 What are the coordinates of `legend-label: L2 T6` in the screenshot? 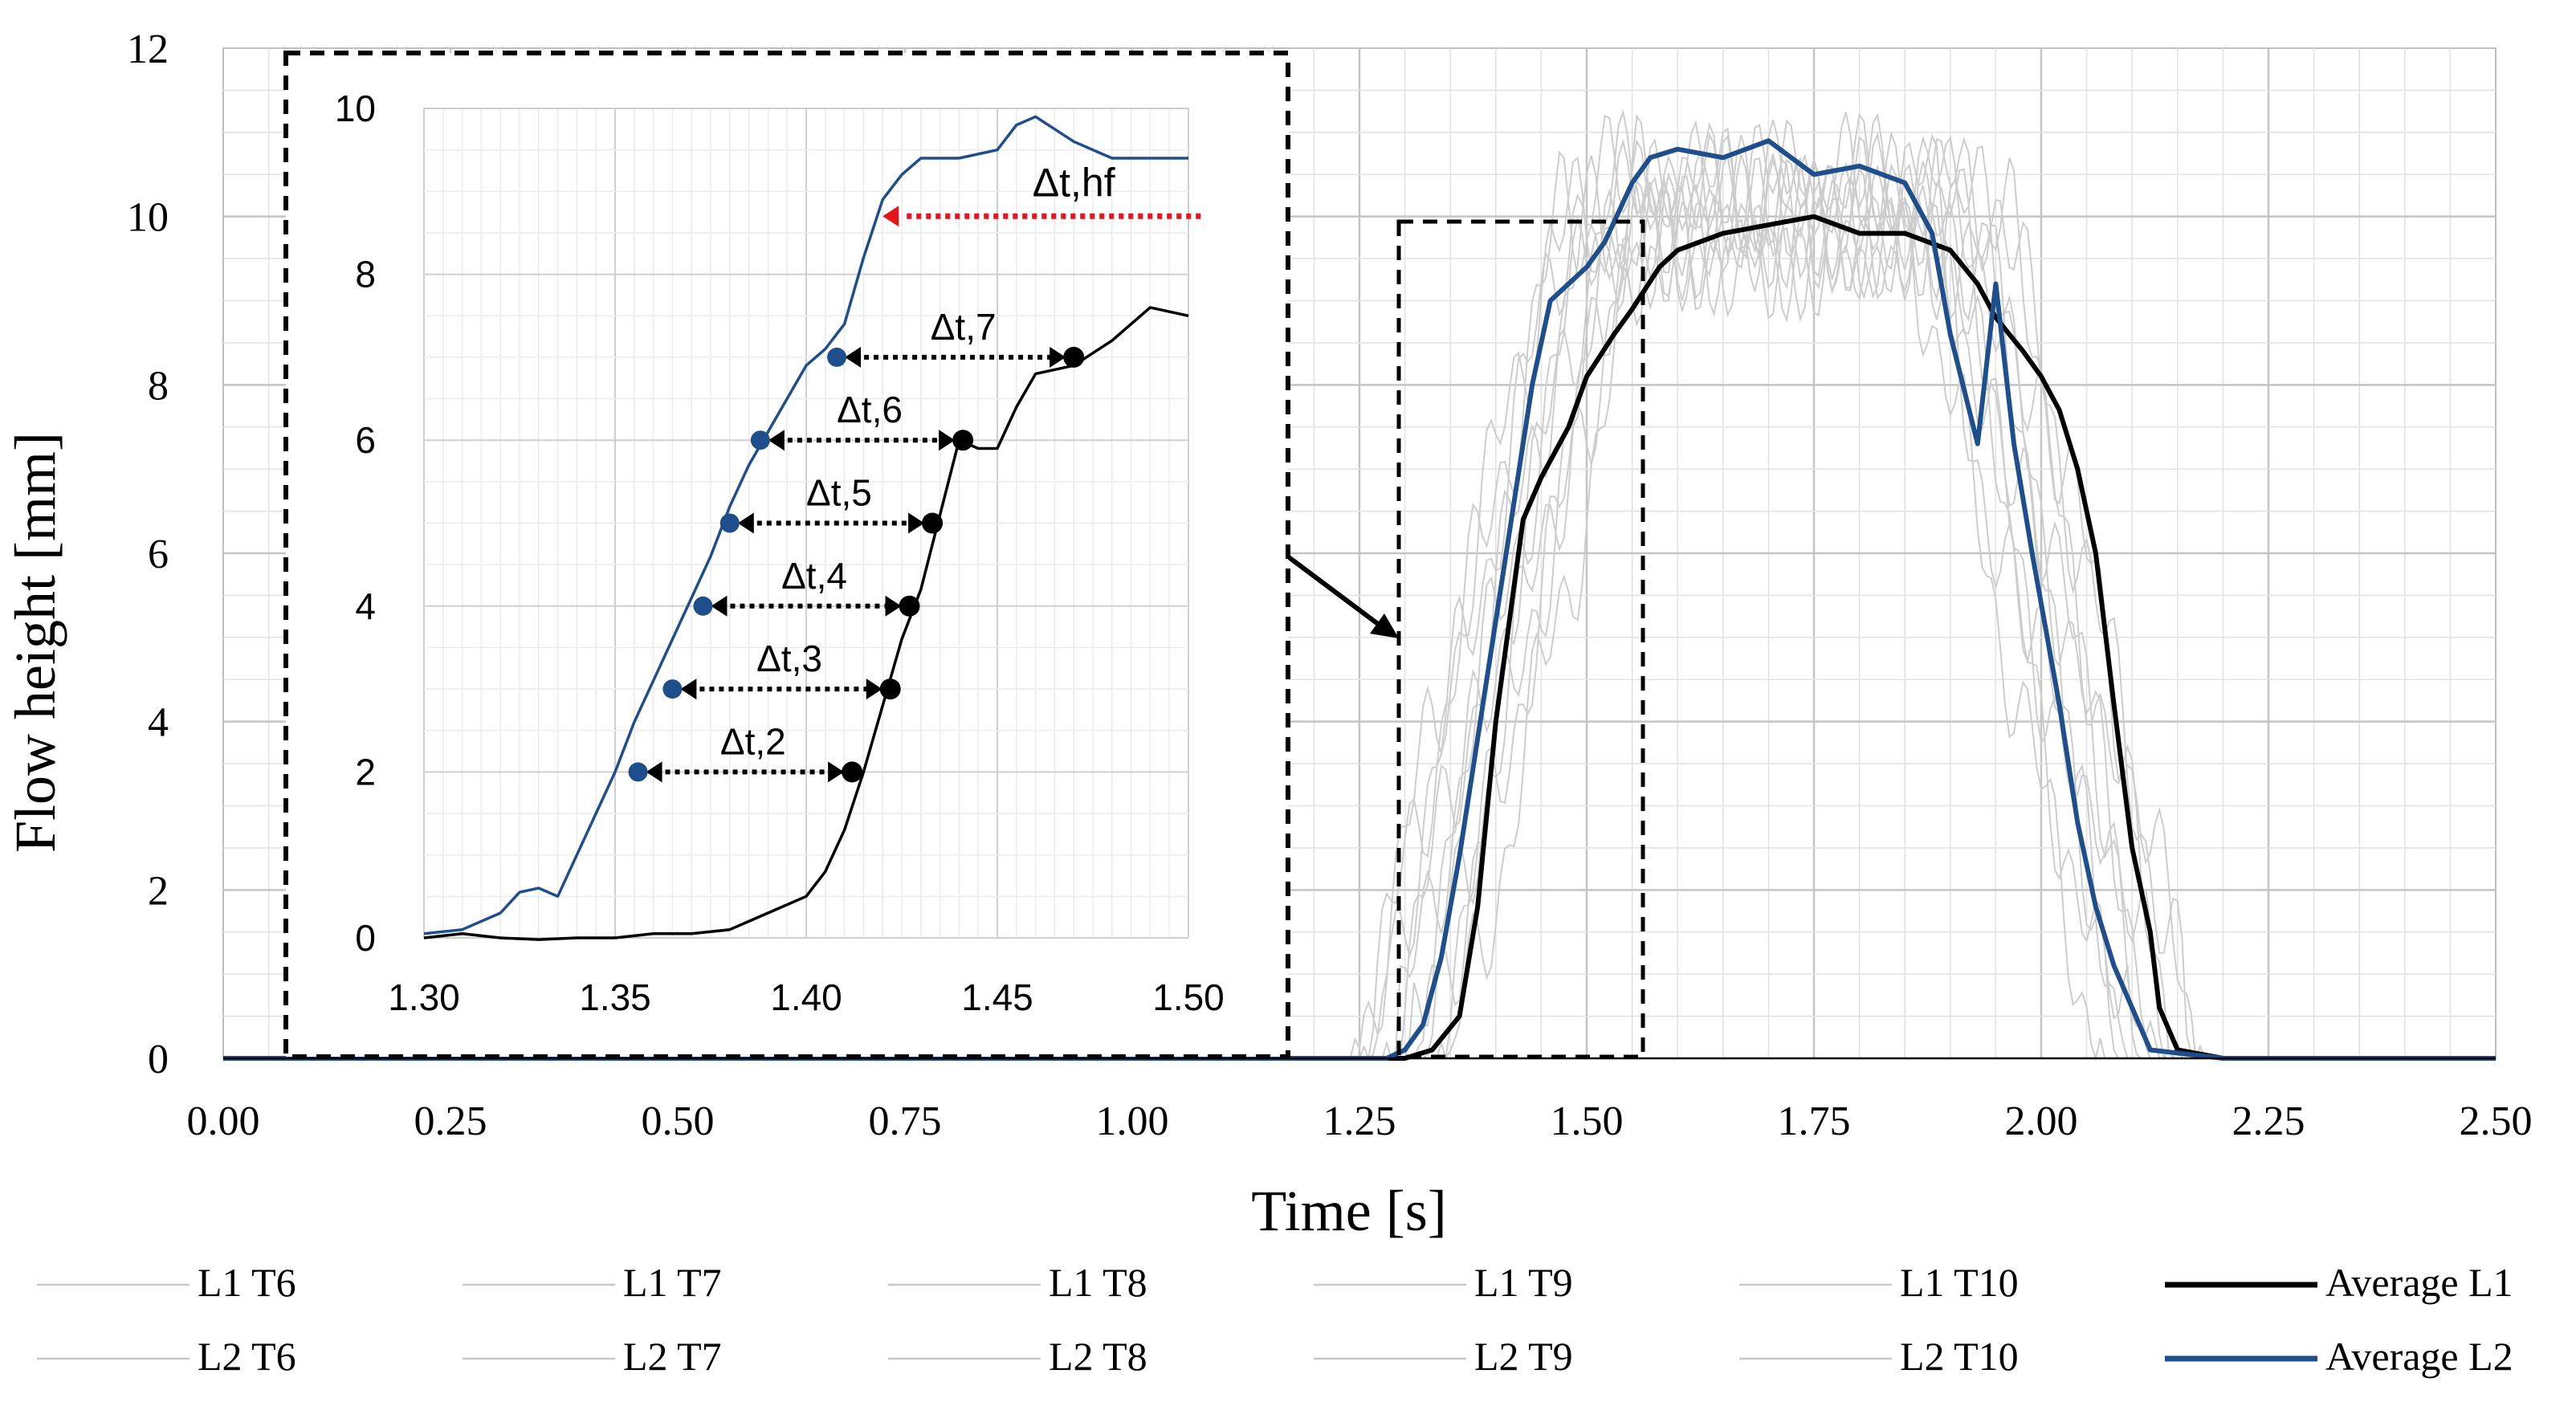 It's located at (247, 1357).